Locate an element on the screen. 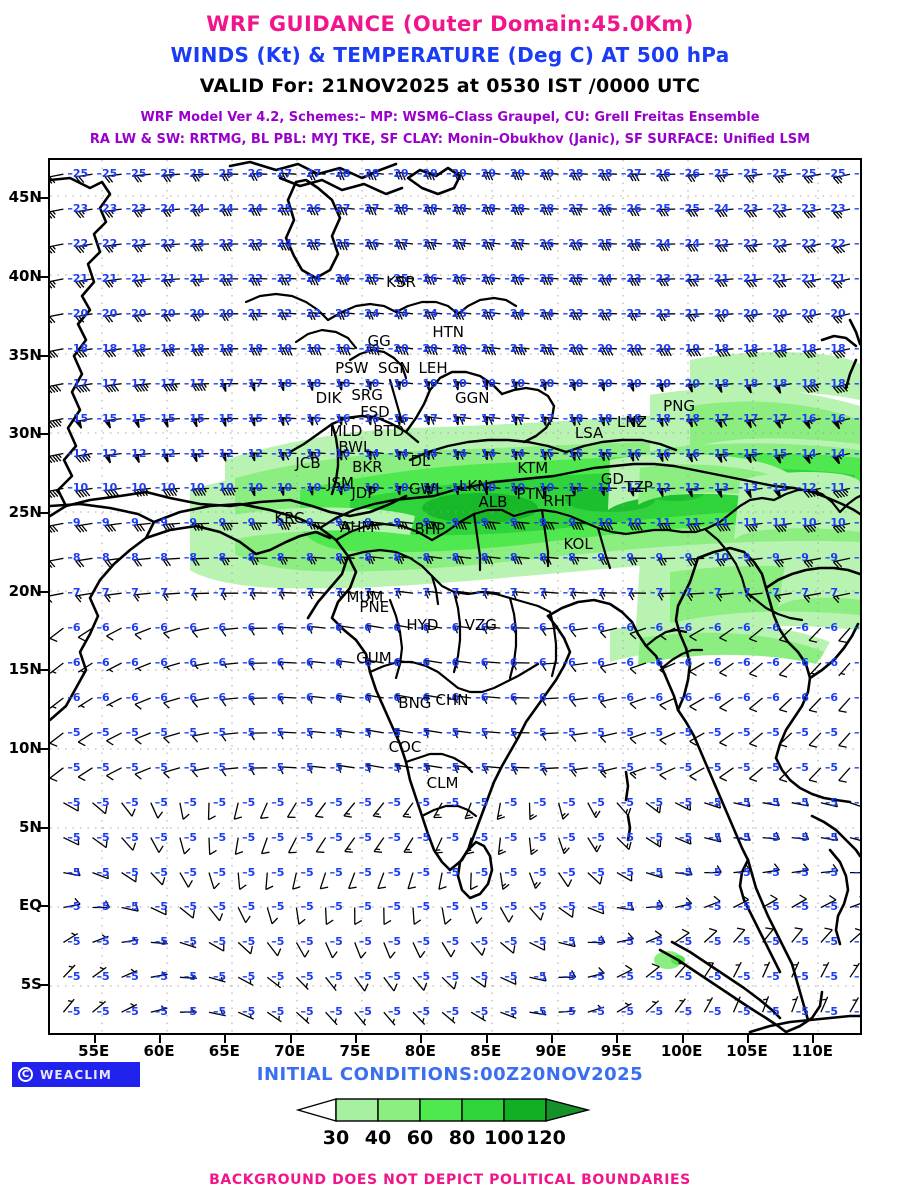 This screenshot has height=1200, width=900. temperature-value: –16 is located at coordinates (835, 418).